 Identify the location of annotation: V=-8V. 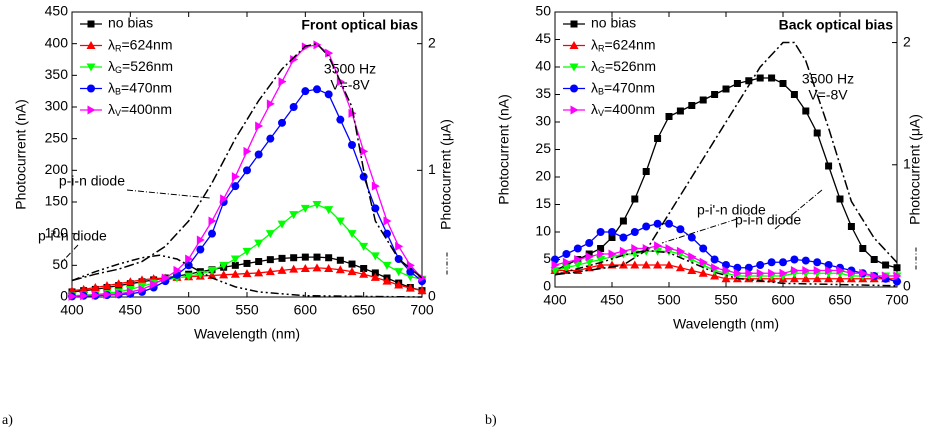
(350, 85).